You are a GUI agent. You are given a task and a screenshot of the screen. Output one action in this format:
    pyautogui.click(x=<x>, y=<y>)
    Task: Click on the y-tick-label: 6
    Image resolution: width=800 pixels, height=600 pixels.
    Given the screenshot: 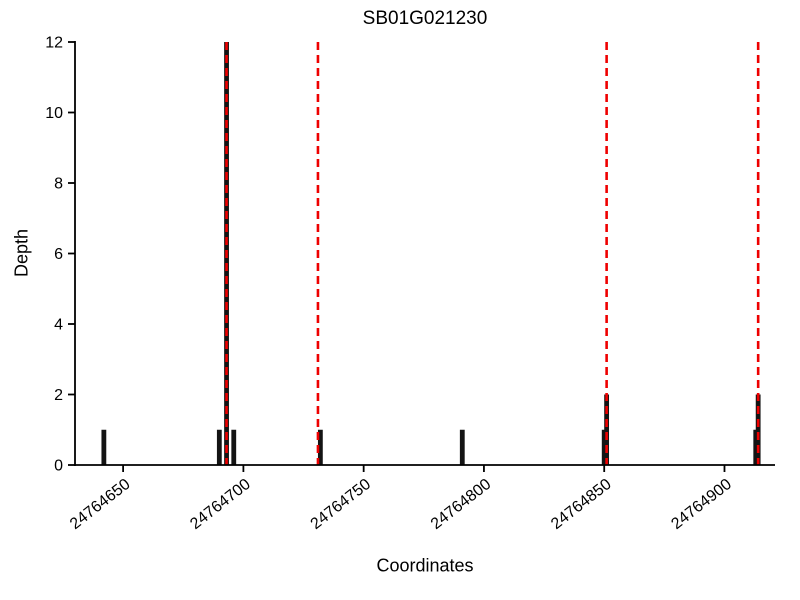 What is the action you would take?
    pyautogui.click(x=58, y=254)
    